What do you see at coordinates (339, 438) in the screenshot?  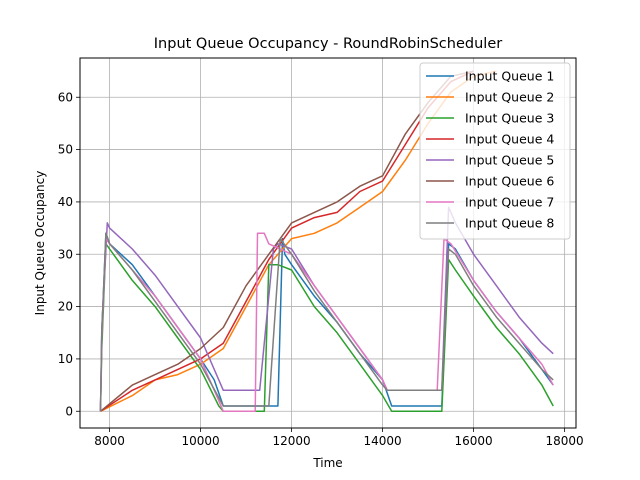 I see `x-axis-ticks: 8000 10000 12000 14000 16000 18000` at bounding box center [339, 438].